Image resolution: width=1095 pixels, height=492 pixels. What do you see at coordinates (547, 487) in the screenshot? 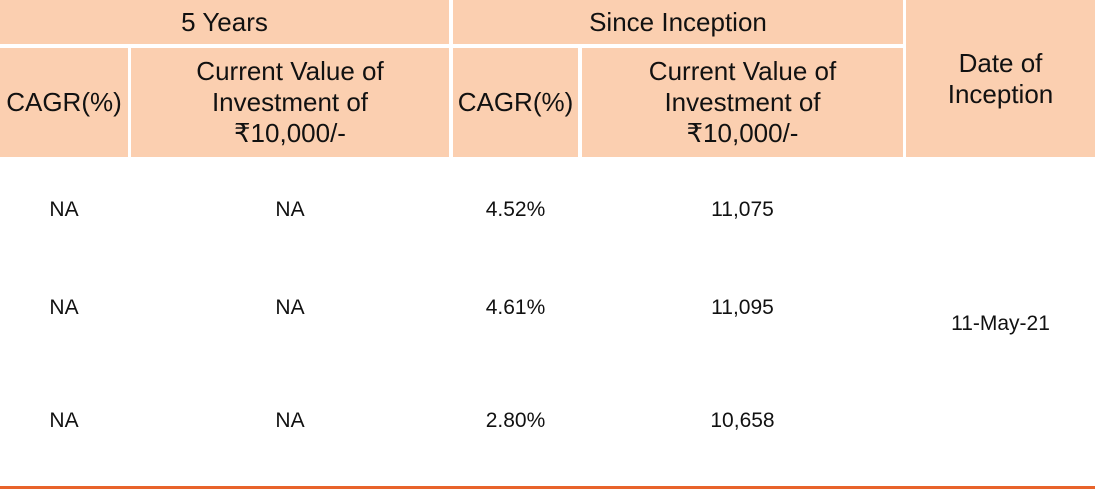
I see `bottom-rule` at bounding box center [547, 487].